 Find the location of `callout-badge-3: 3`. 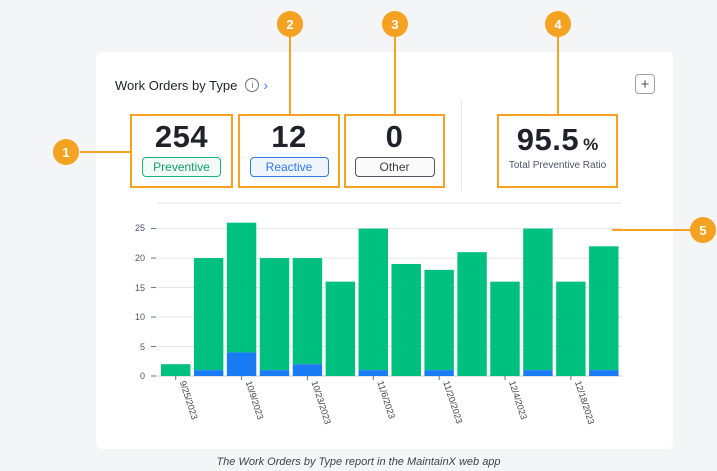

callout-badge-3: 3 is located at coordinates (395, 24).